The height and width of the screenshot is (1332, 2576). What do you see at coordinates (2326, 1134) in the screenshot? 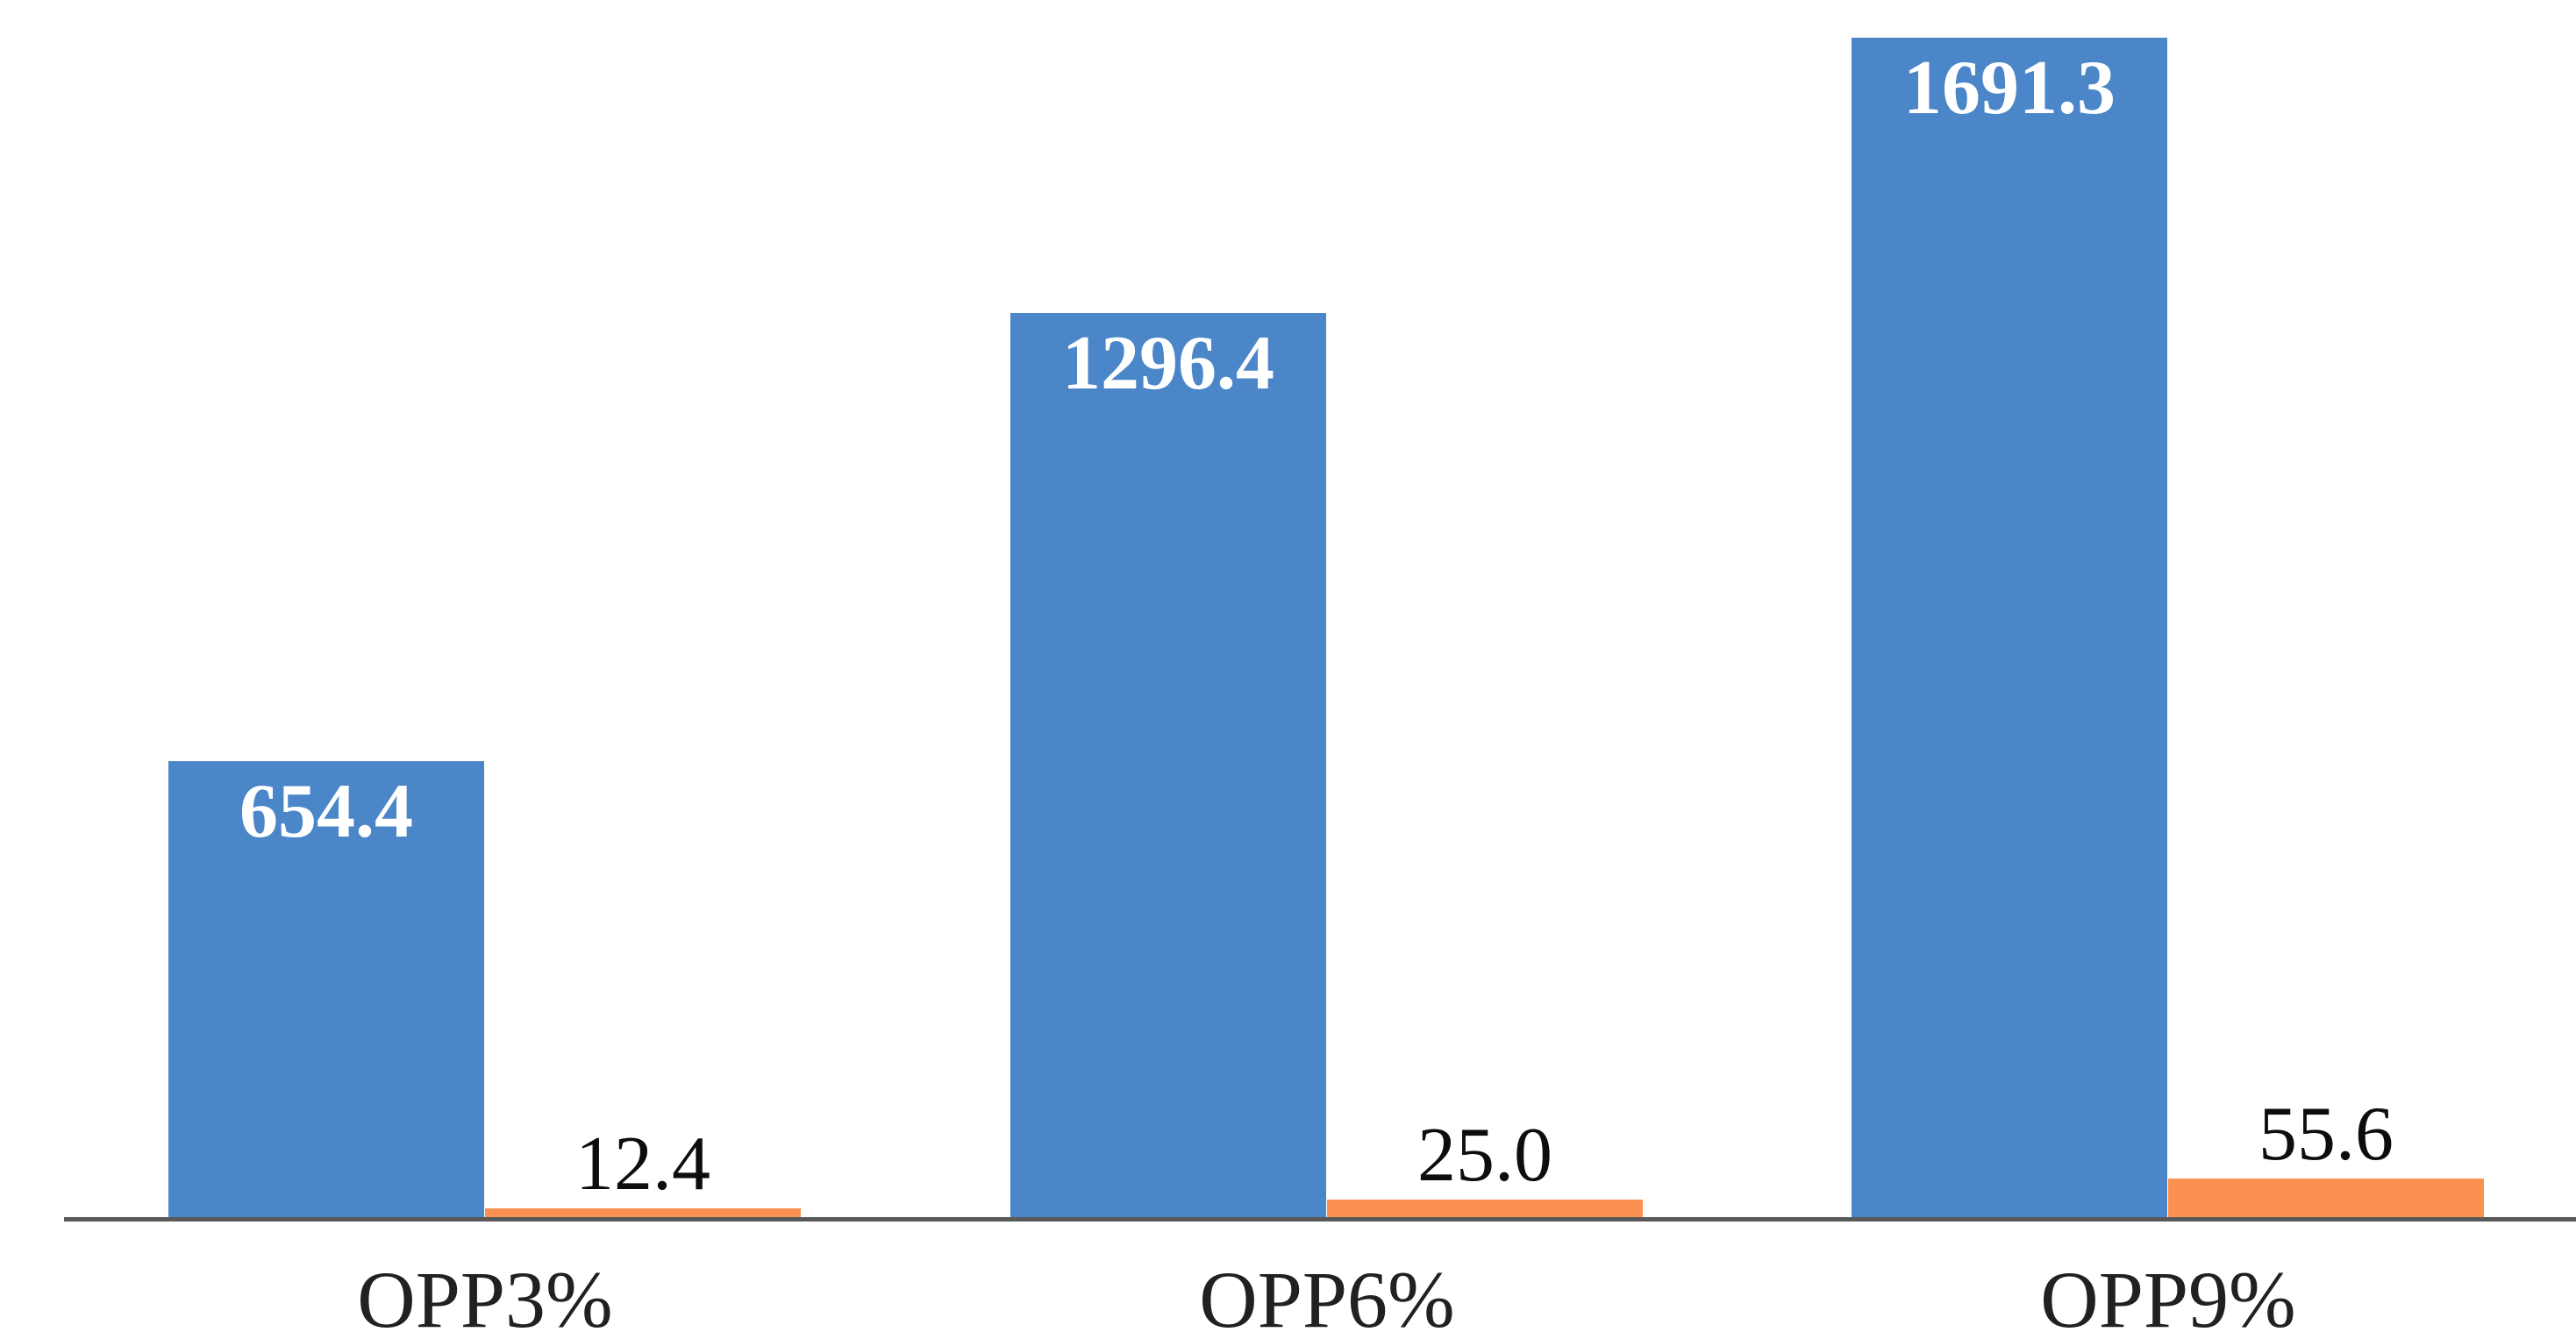
I see `data-label-opp9-orange: 55.6` at bounding box center [2326, 1134].